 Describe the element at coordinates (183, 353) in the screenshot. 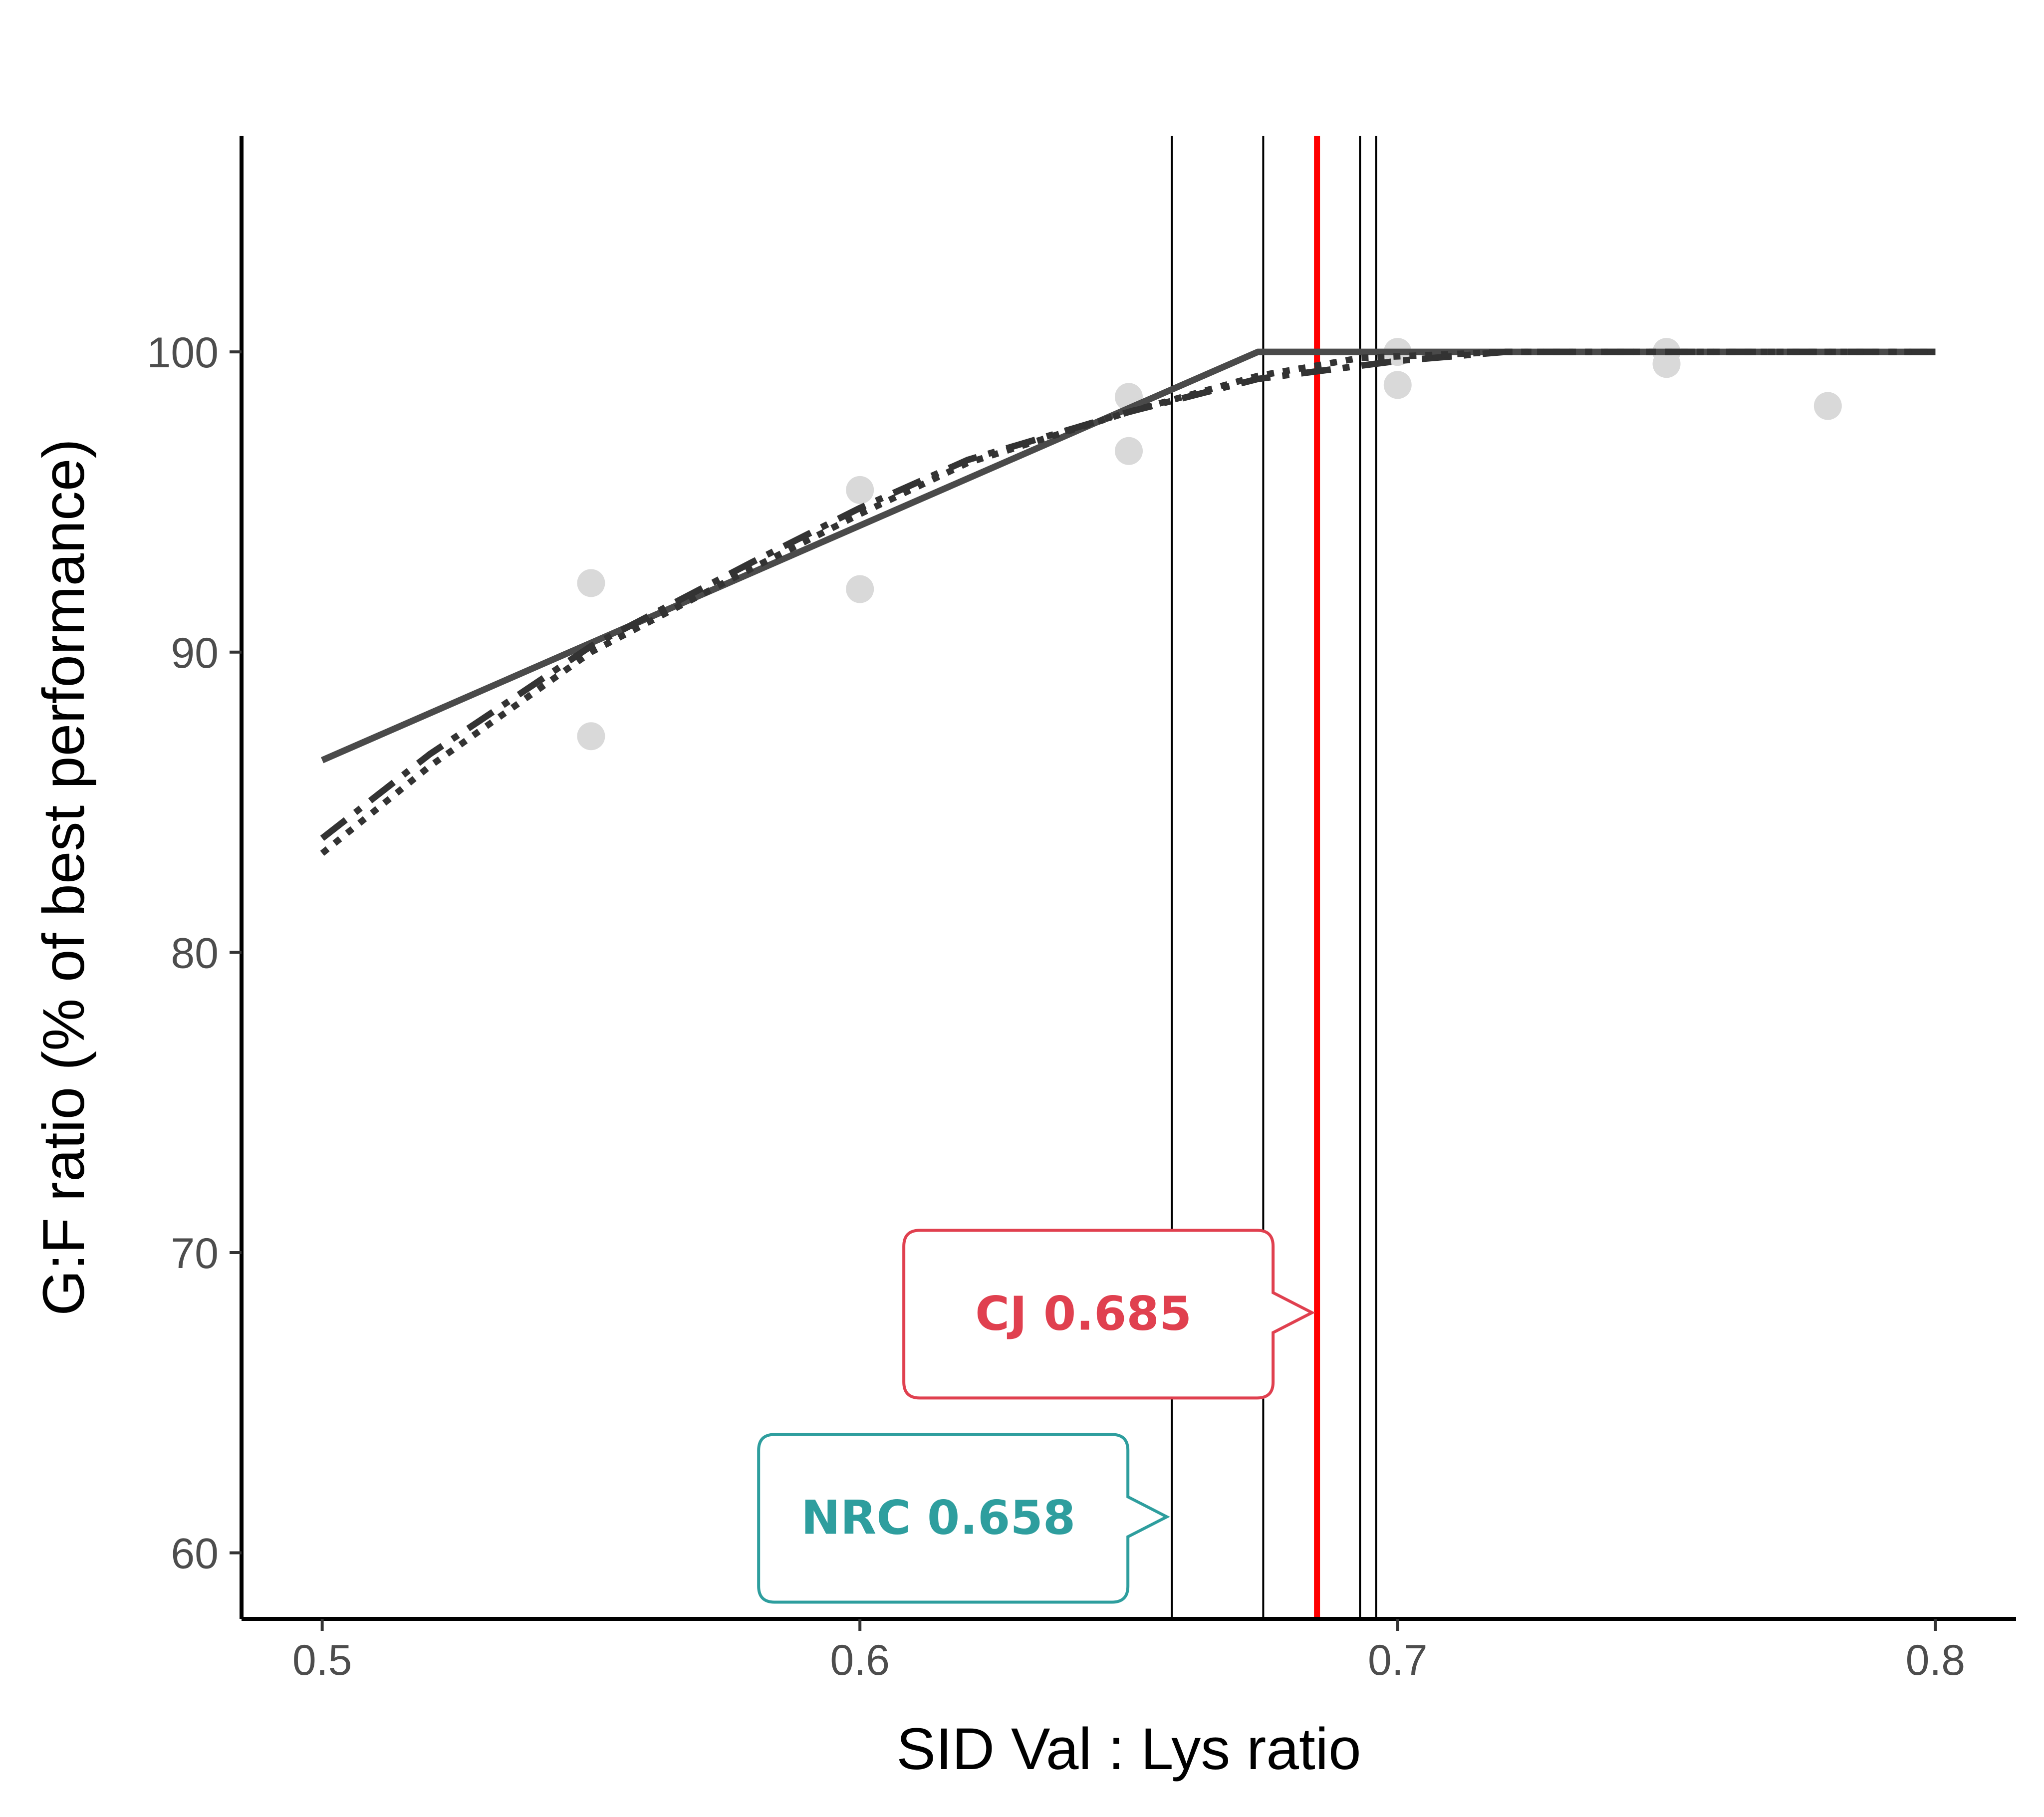

I see `y-tick-label: 100` at that location.